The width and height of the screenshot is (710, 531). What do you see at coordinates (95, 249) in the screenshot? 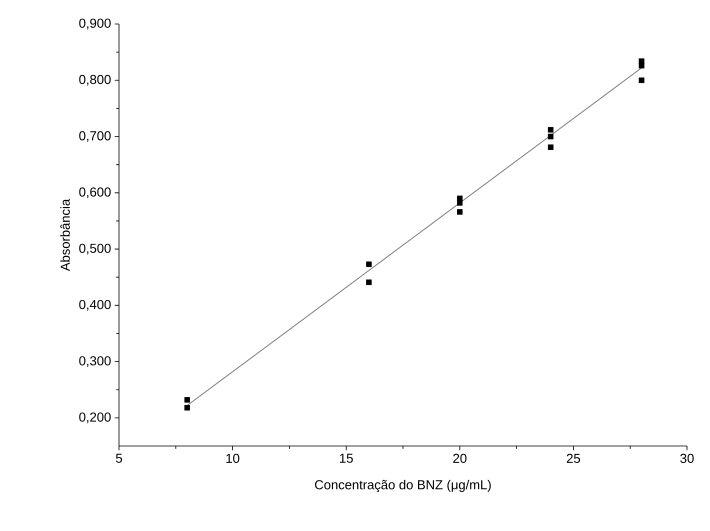
I see `y-tick-label: 0,500` at bounding box center [95, 249].